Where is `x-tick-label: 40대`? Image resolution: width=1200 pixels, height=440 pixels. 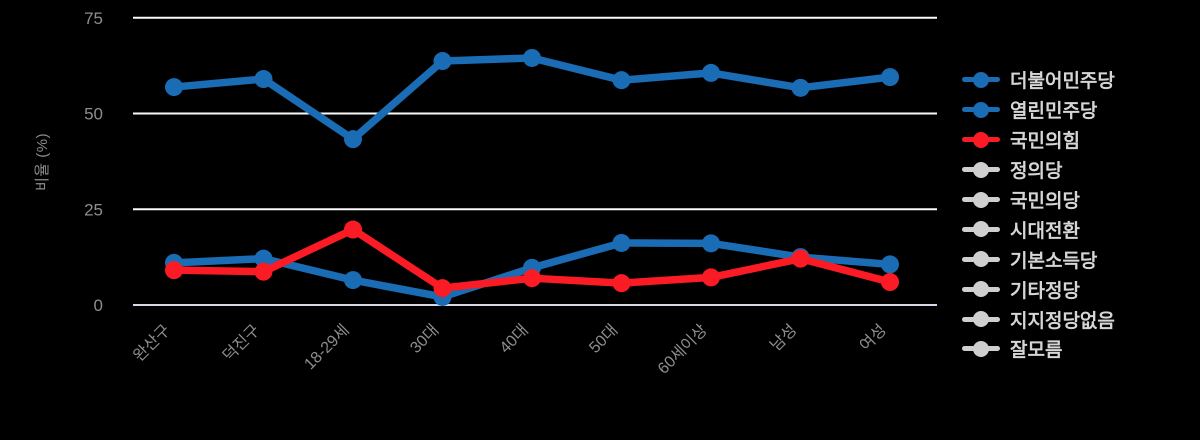
x-tick-label: 40대 is located at coordinates (514, 339).